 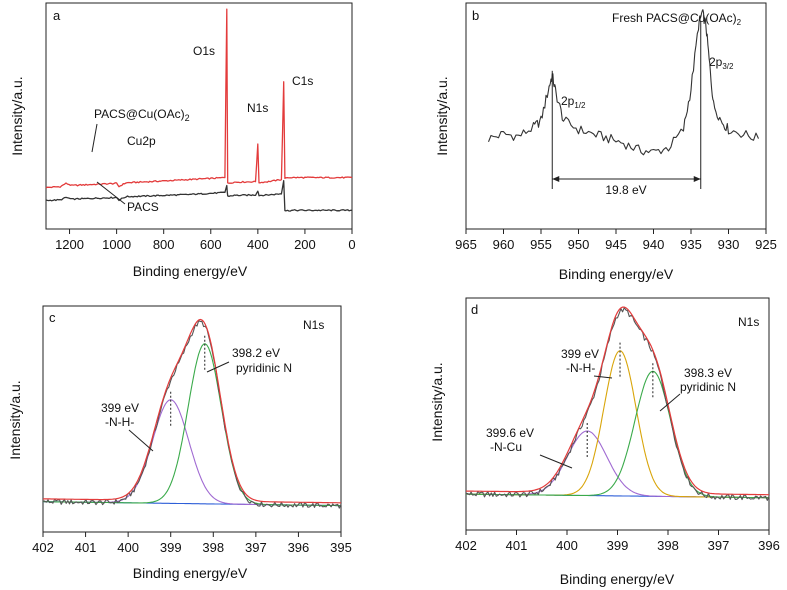 What do you see at coordinates (719, 545) in the screenshot?
I see `panel-d-xtick-label-5: 397` at bounding box center [719, 545].